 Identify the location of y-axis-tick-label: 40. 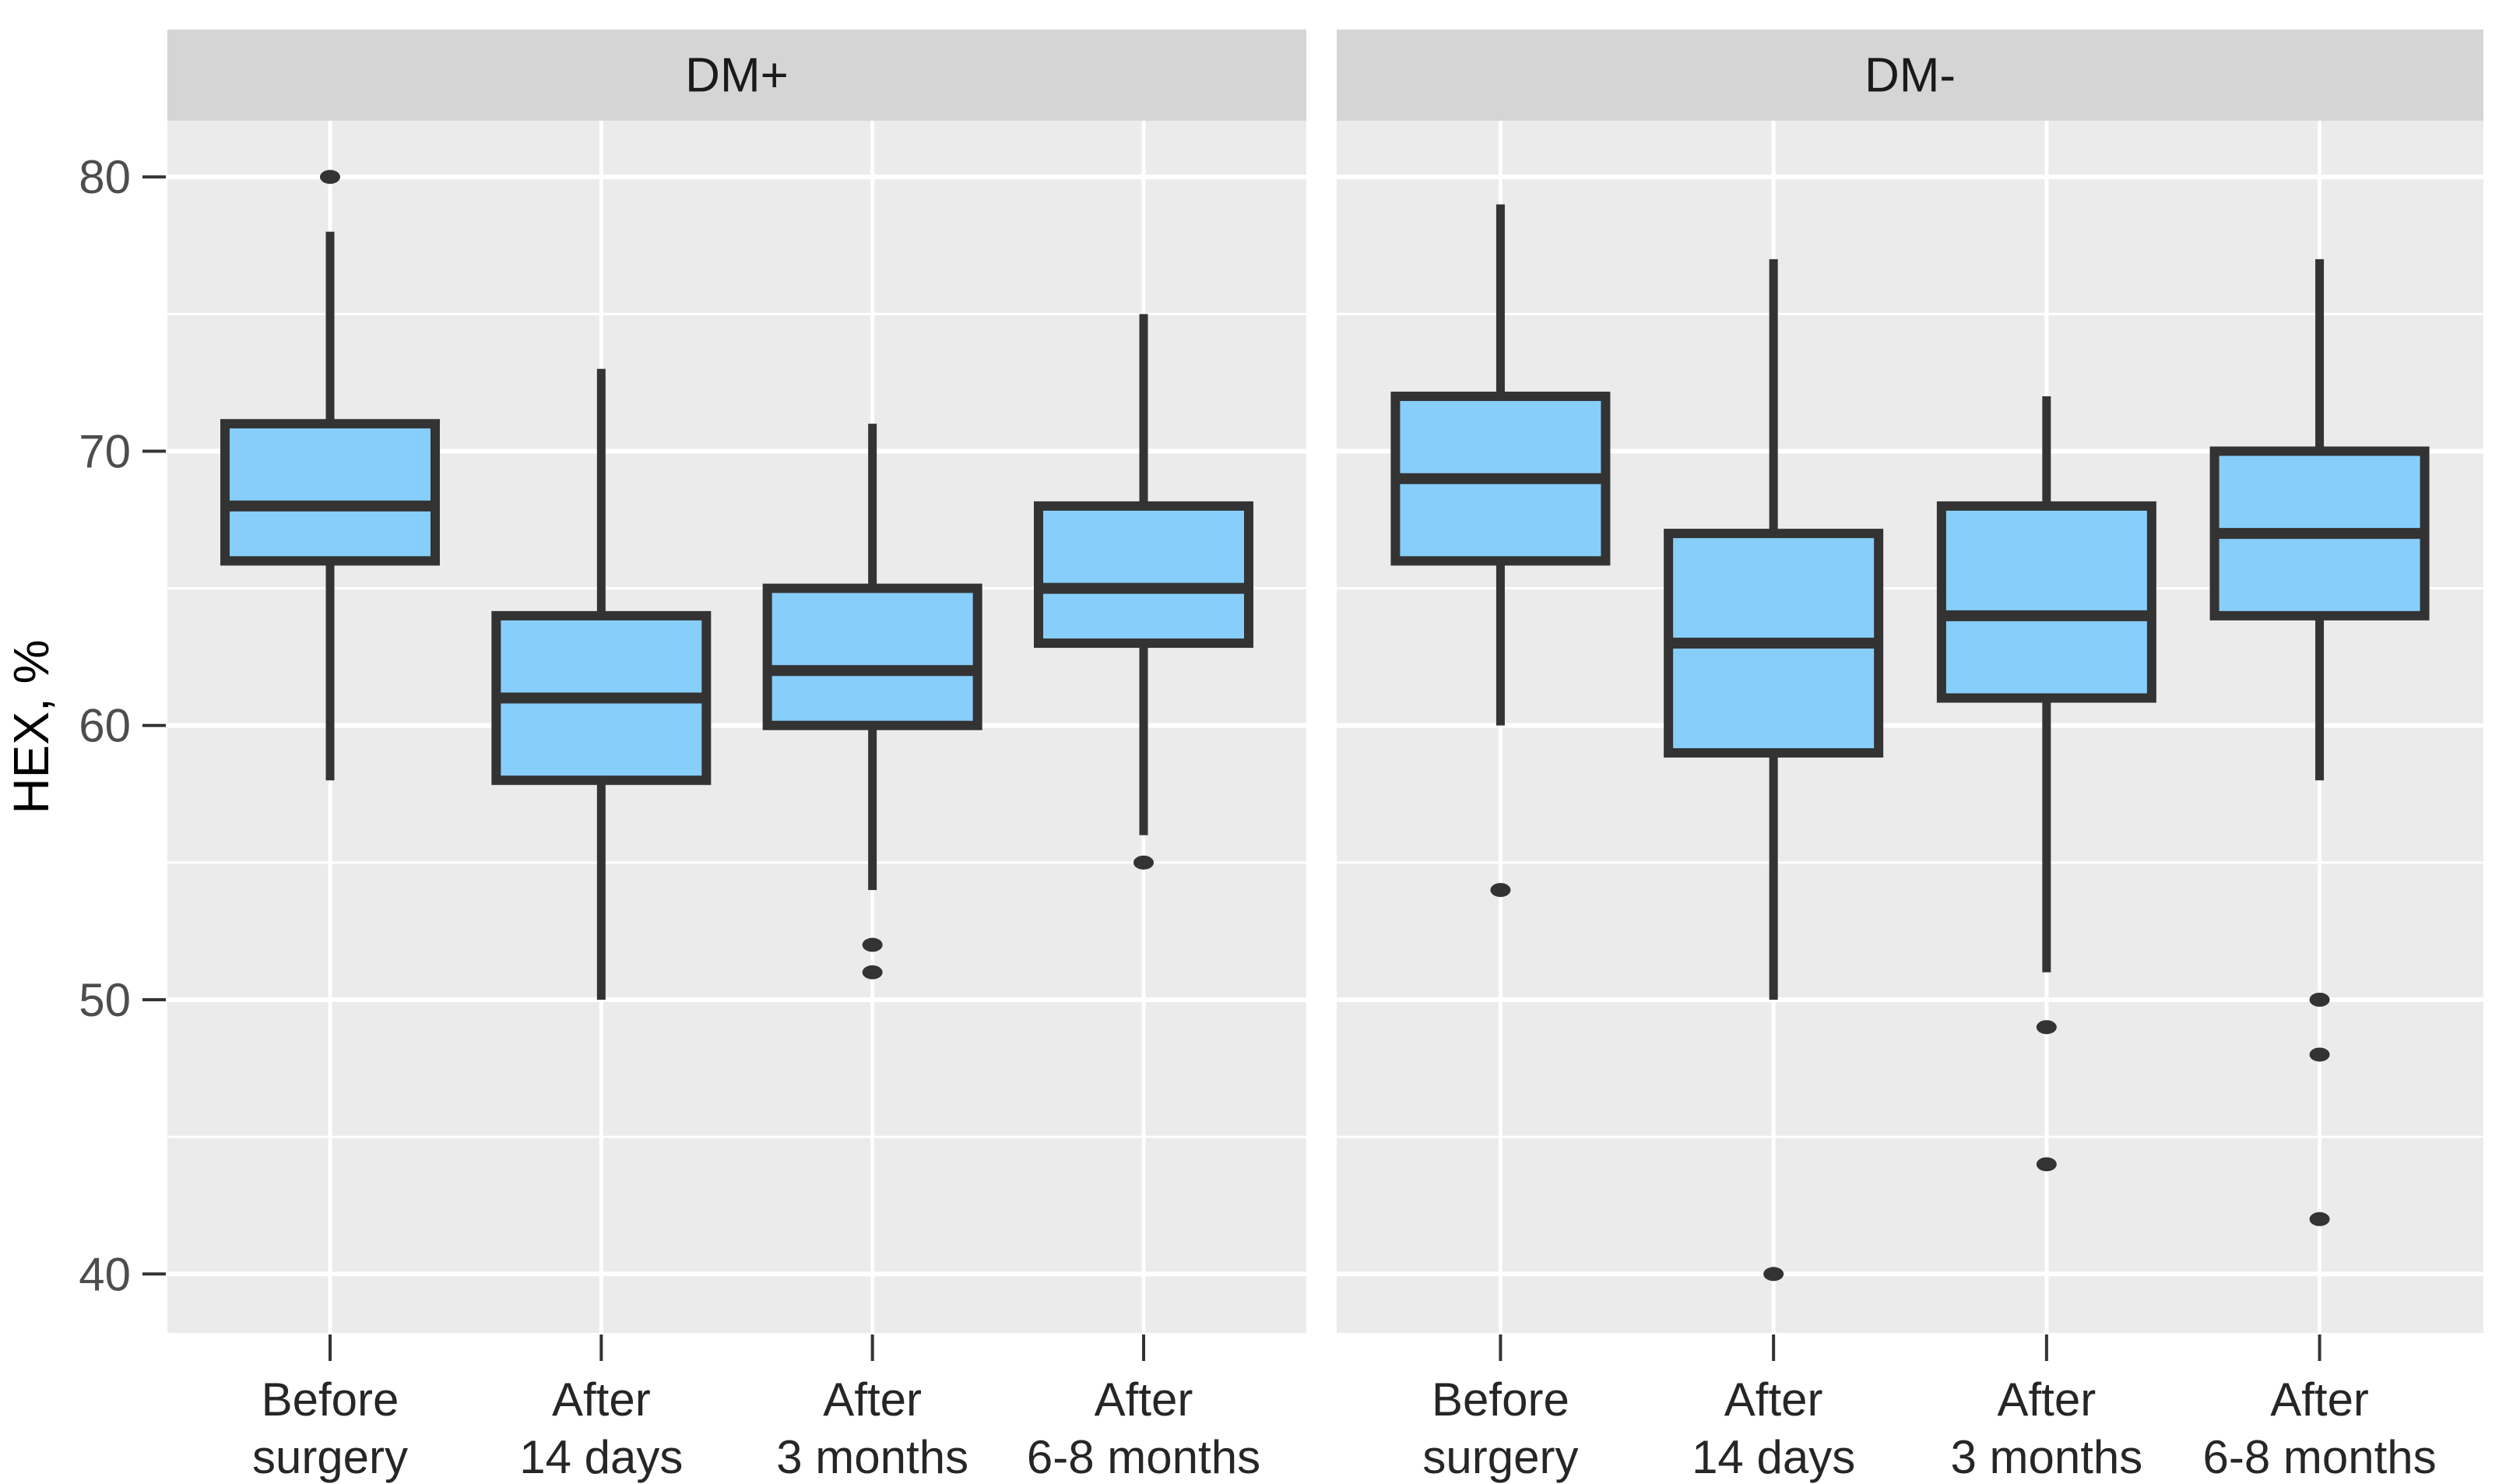
(105, 1274).